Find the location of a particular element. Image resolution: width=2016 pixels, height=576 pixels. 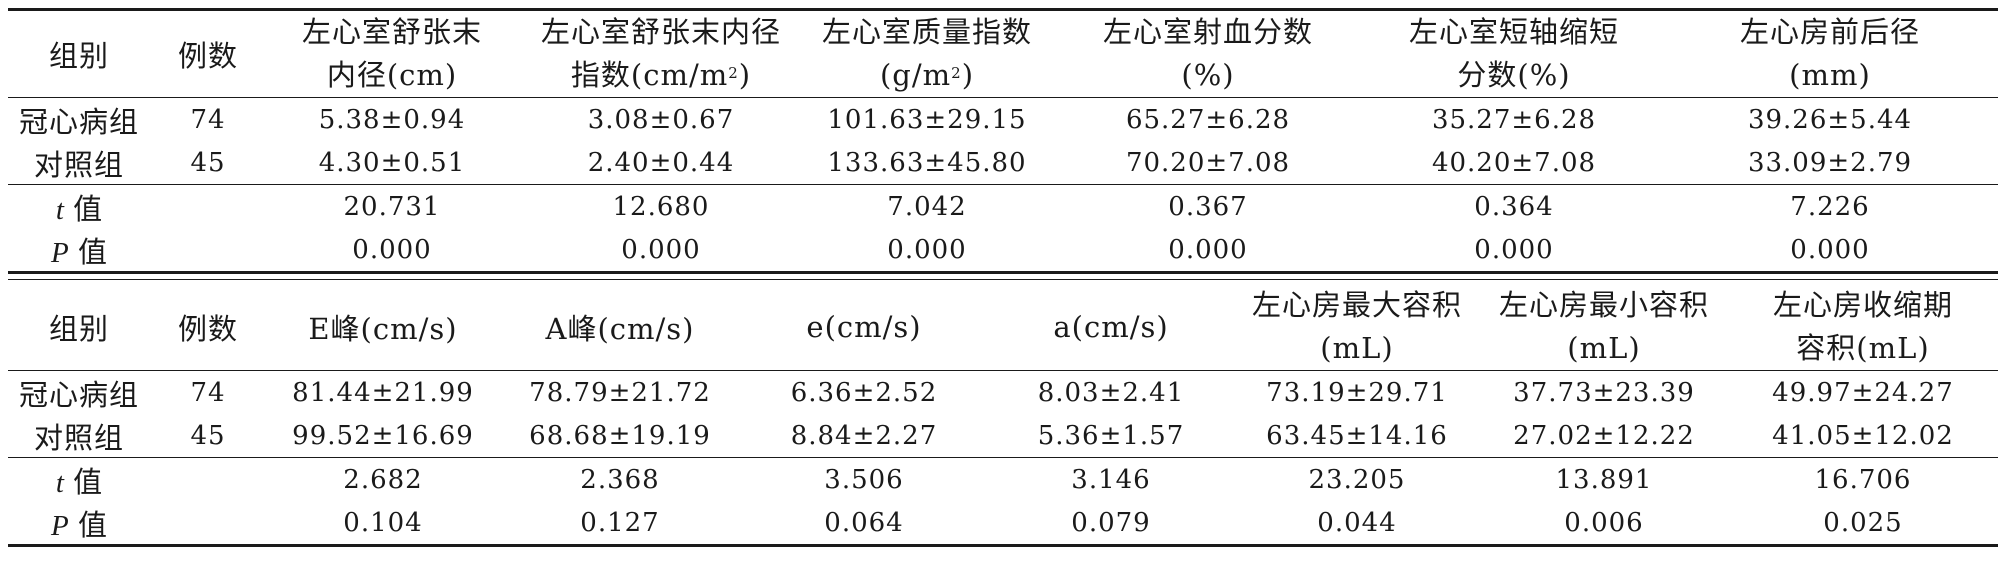

t-value: 3.146 is located at coordinates (1111, 479).